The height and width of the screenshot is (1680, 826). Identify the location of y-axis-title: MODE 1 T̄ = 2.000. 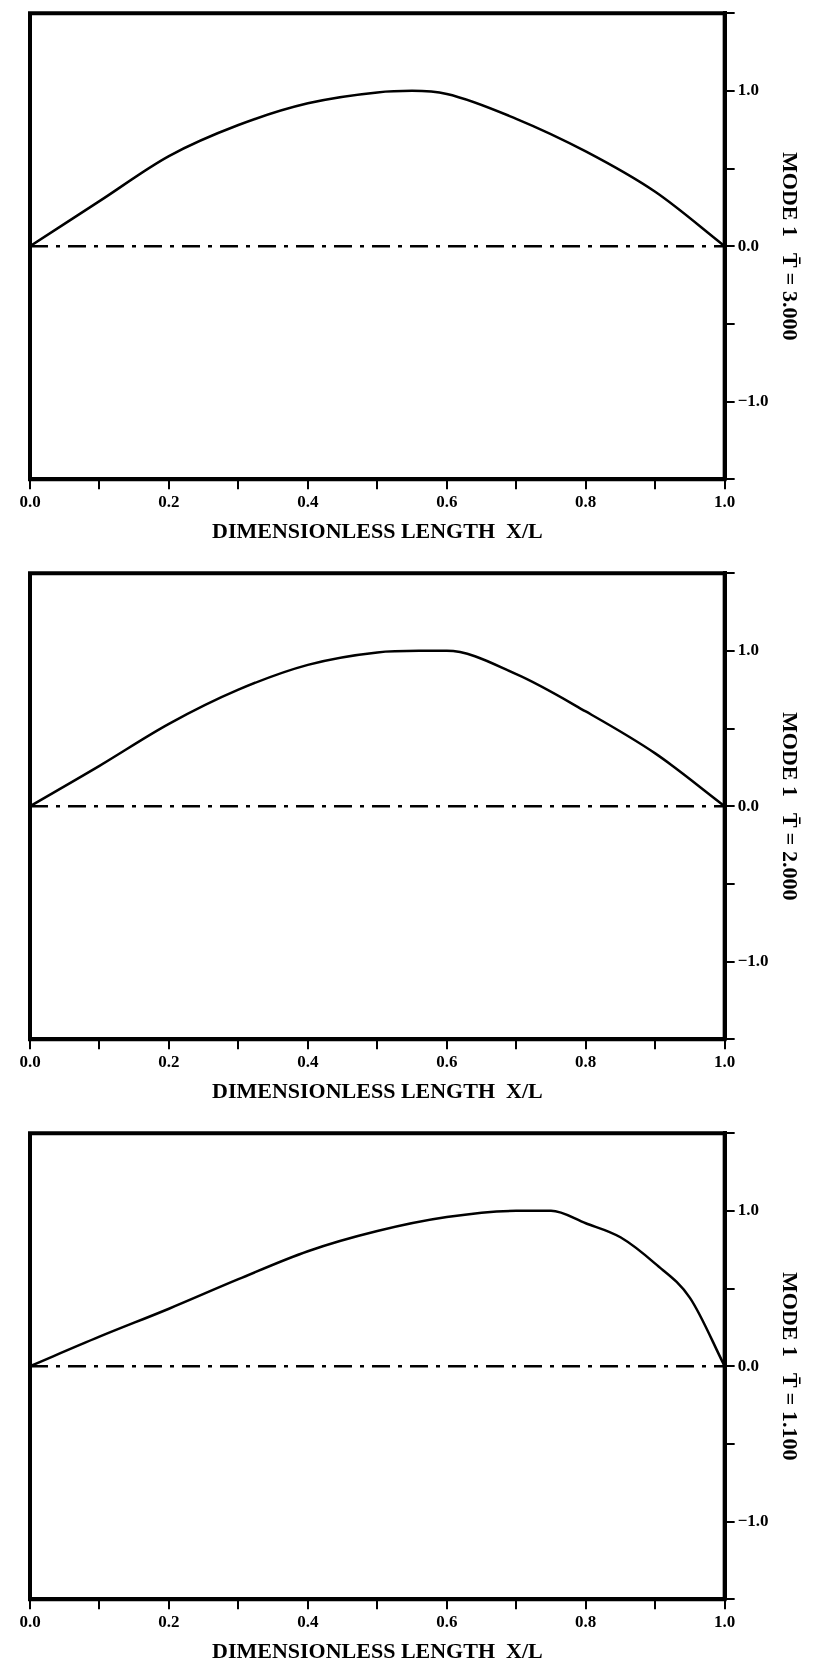
(791, 806).